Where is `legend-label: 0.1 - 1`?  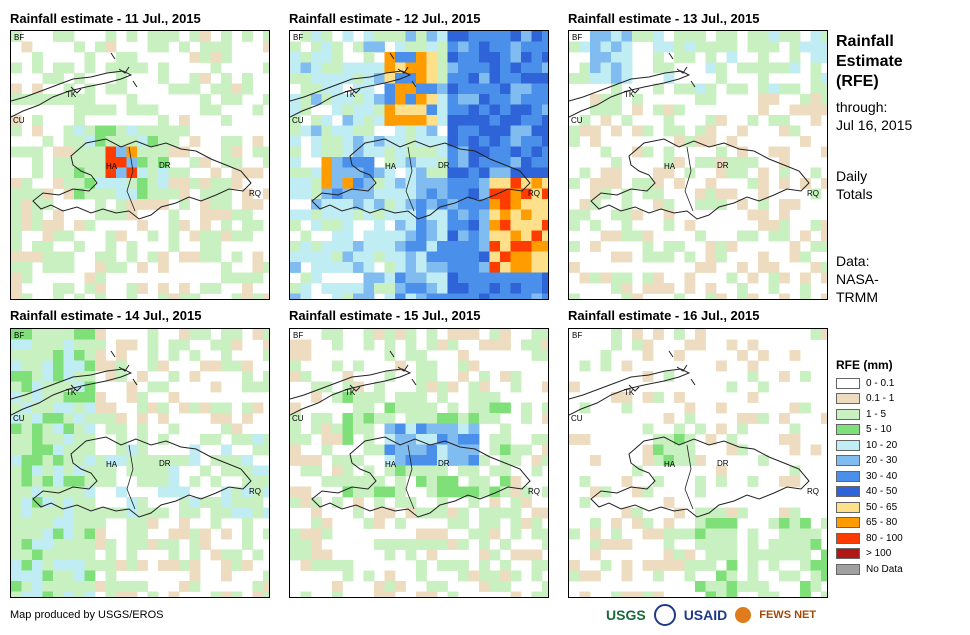
legend-label: 0.1 - 1 is located at coordinates (880, 398).